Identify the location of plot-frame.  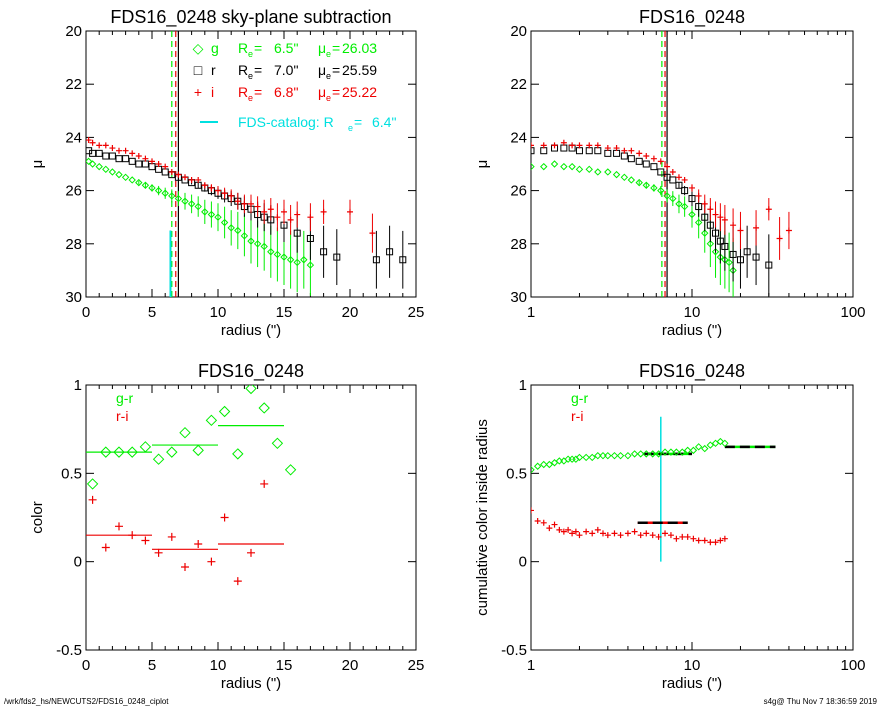
(251, 517).